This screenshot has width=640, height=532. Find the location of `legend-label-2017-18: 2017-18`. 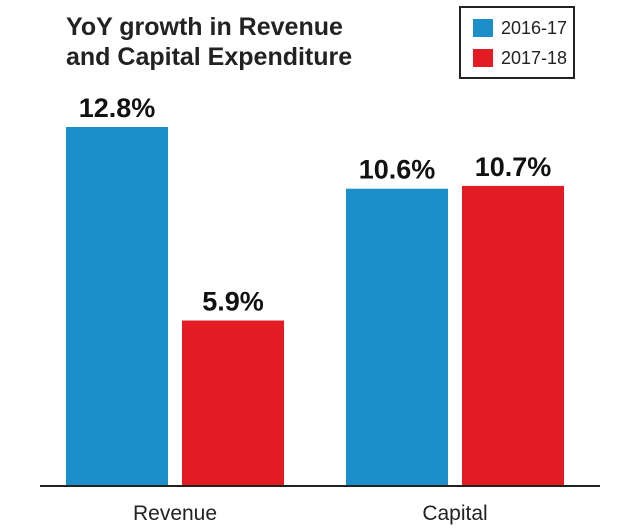

legend-label-2017-18: 2017-18 is located at coordinates (534, 57).